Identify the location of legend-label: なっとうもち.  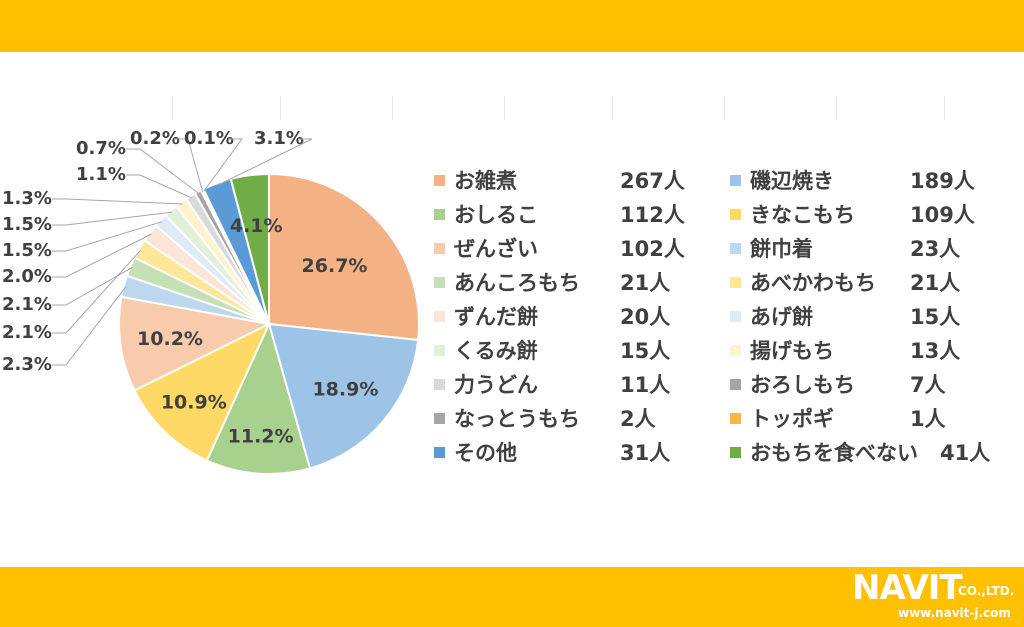
(517, 419).